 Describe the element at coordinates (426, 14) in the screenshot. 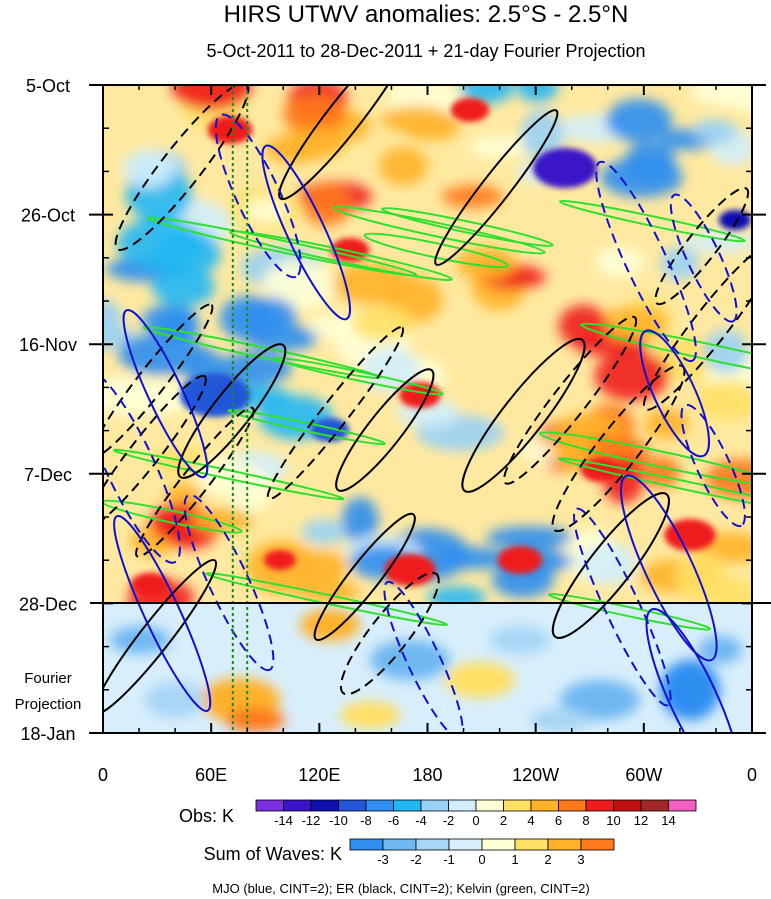

I see `chart-title: HIRS UTWV anomalies: 2.5°S - 2.5°N` at that location.